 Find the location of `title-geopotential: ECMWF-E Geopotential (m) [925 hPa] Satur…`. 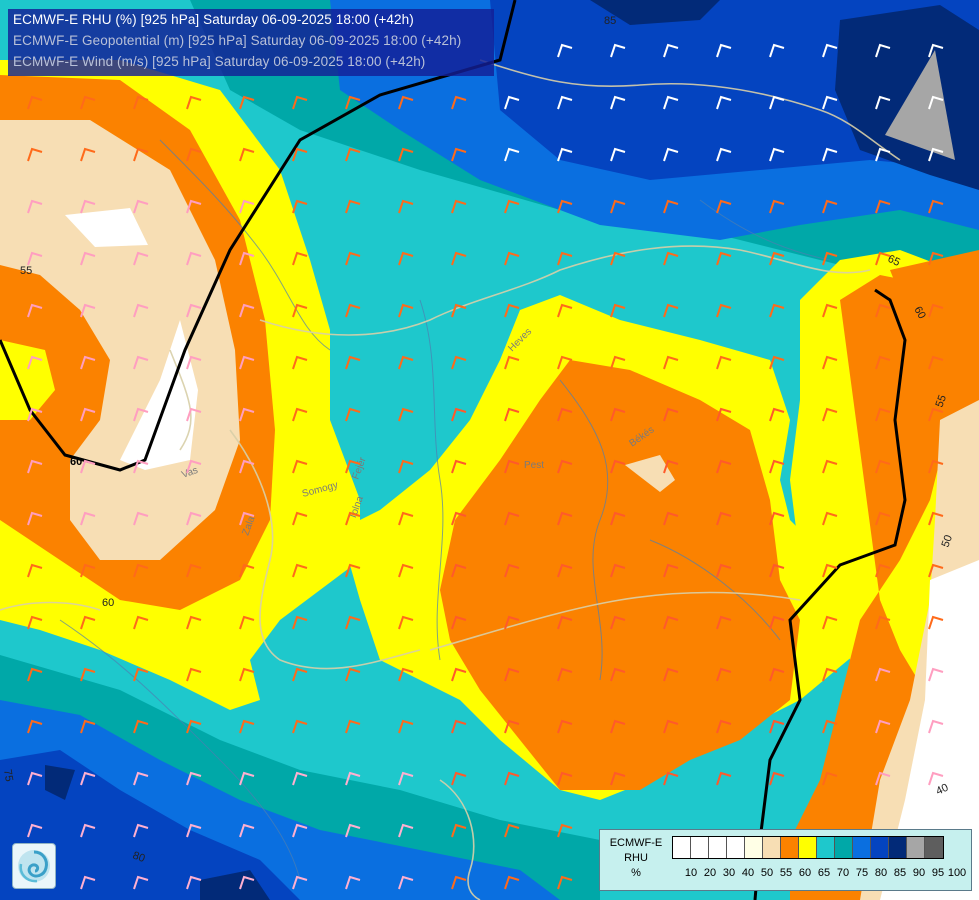

title-geopotential: ECMWF-E Geopotential (m) [925 hPa] Satur… is located at coordinates (237, 40).